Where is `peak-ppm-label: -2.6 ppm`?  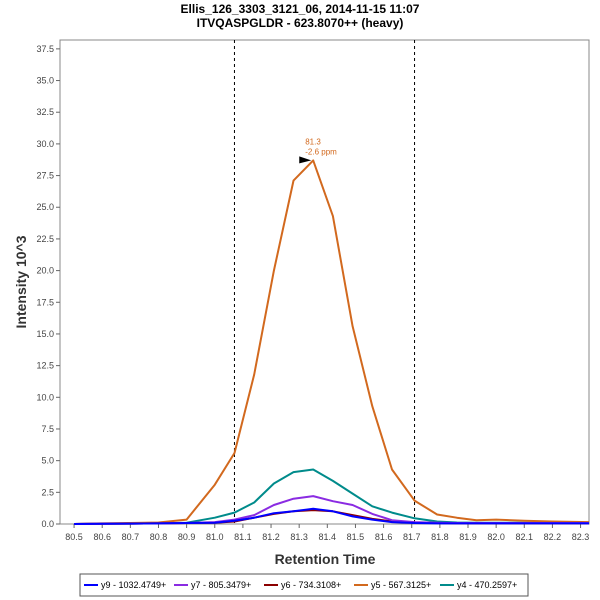 peak-ppm-label: -2.6 ppm is located at coordinates (321, 151).